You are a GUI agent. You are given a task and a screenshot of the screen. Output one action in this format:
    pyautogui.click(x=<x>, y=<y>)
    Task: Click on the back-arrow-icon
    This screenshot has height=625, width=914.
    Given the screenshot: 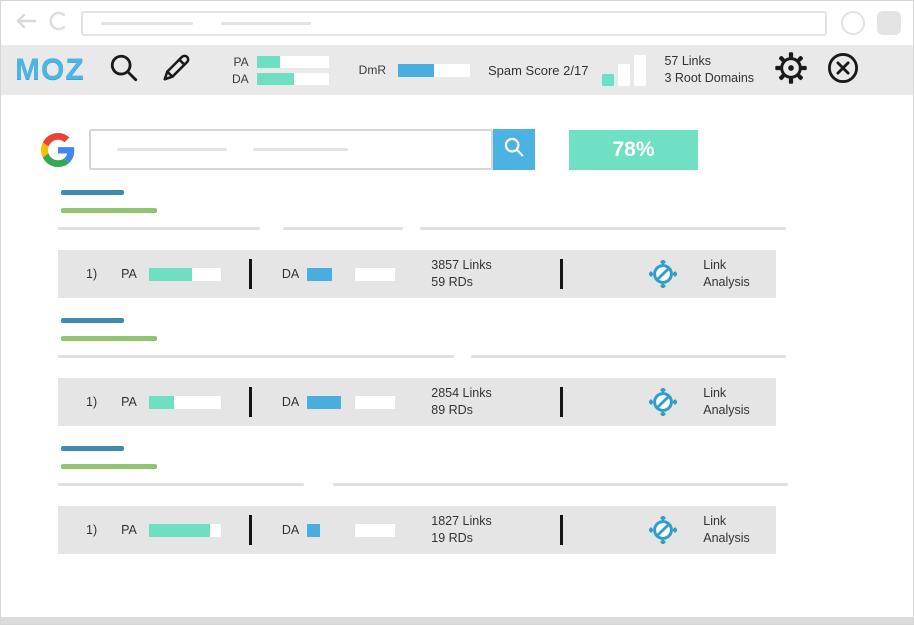 What is the action you would take?
    pyautogui.click(x=26, y=23)
    